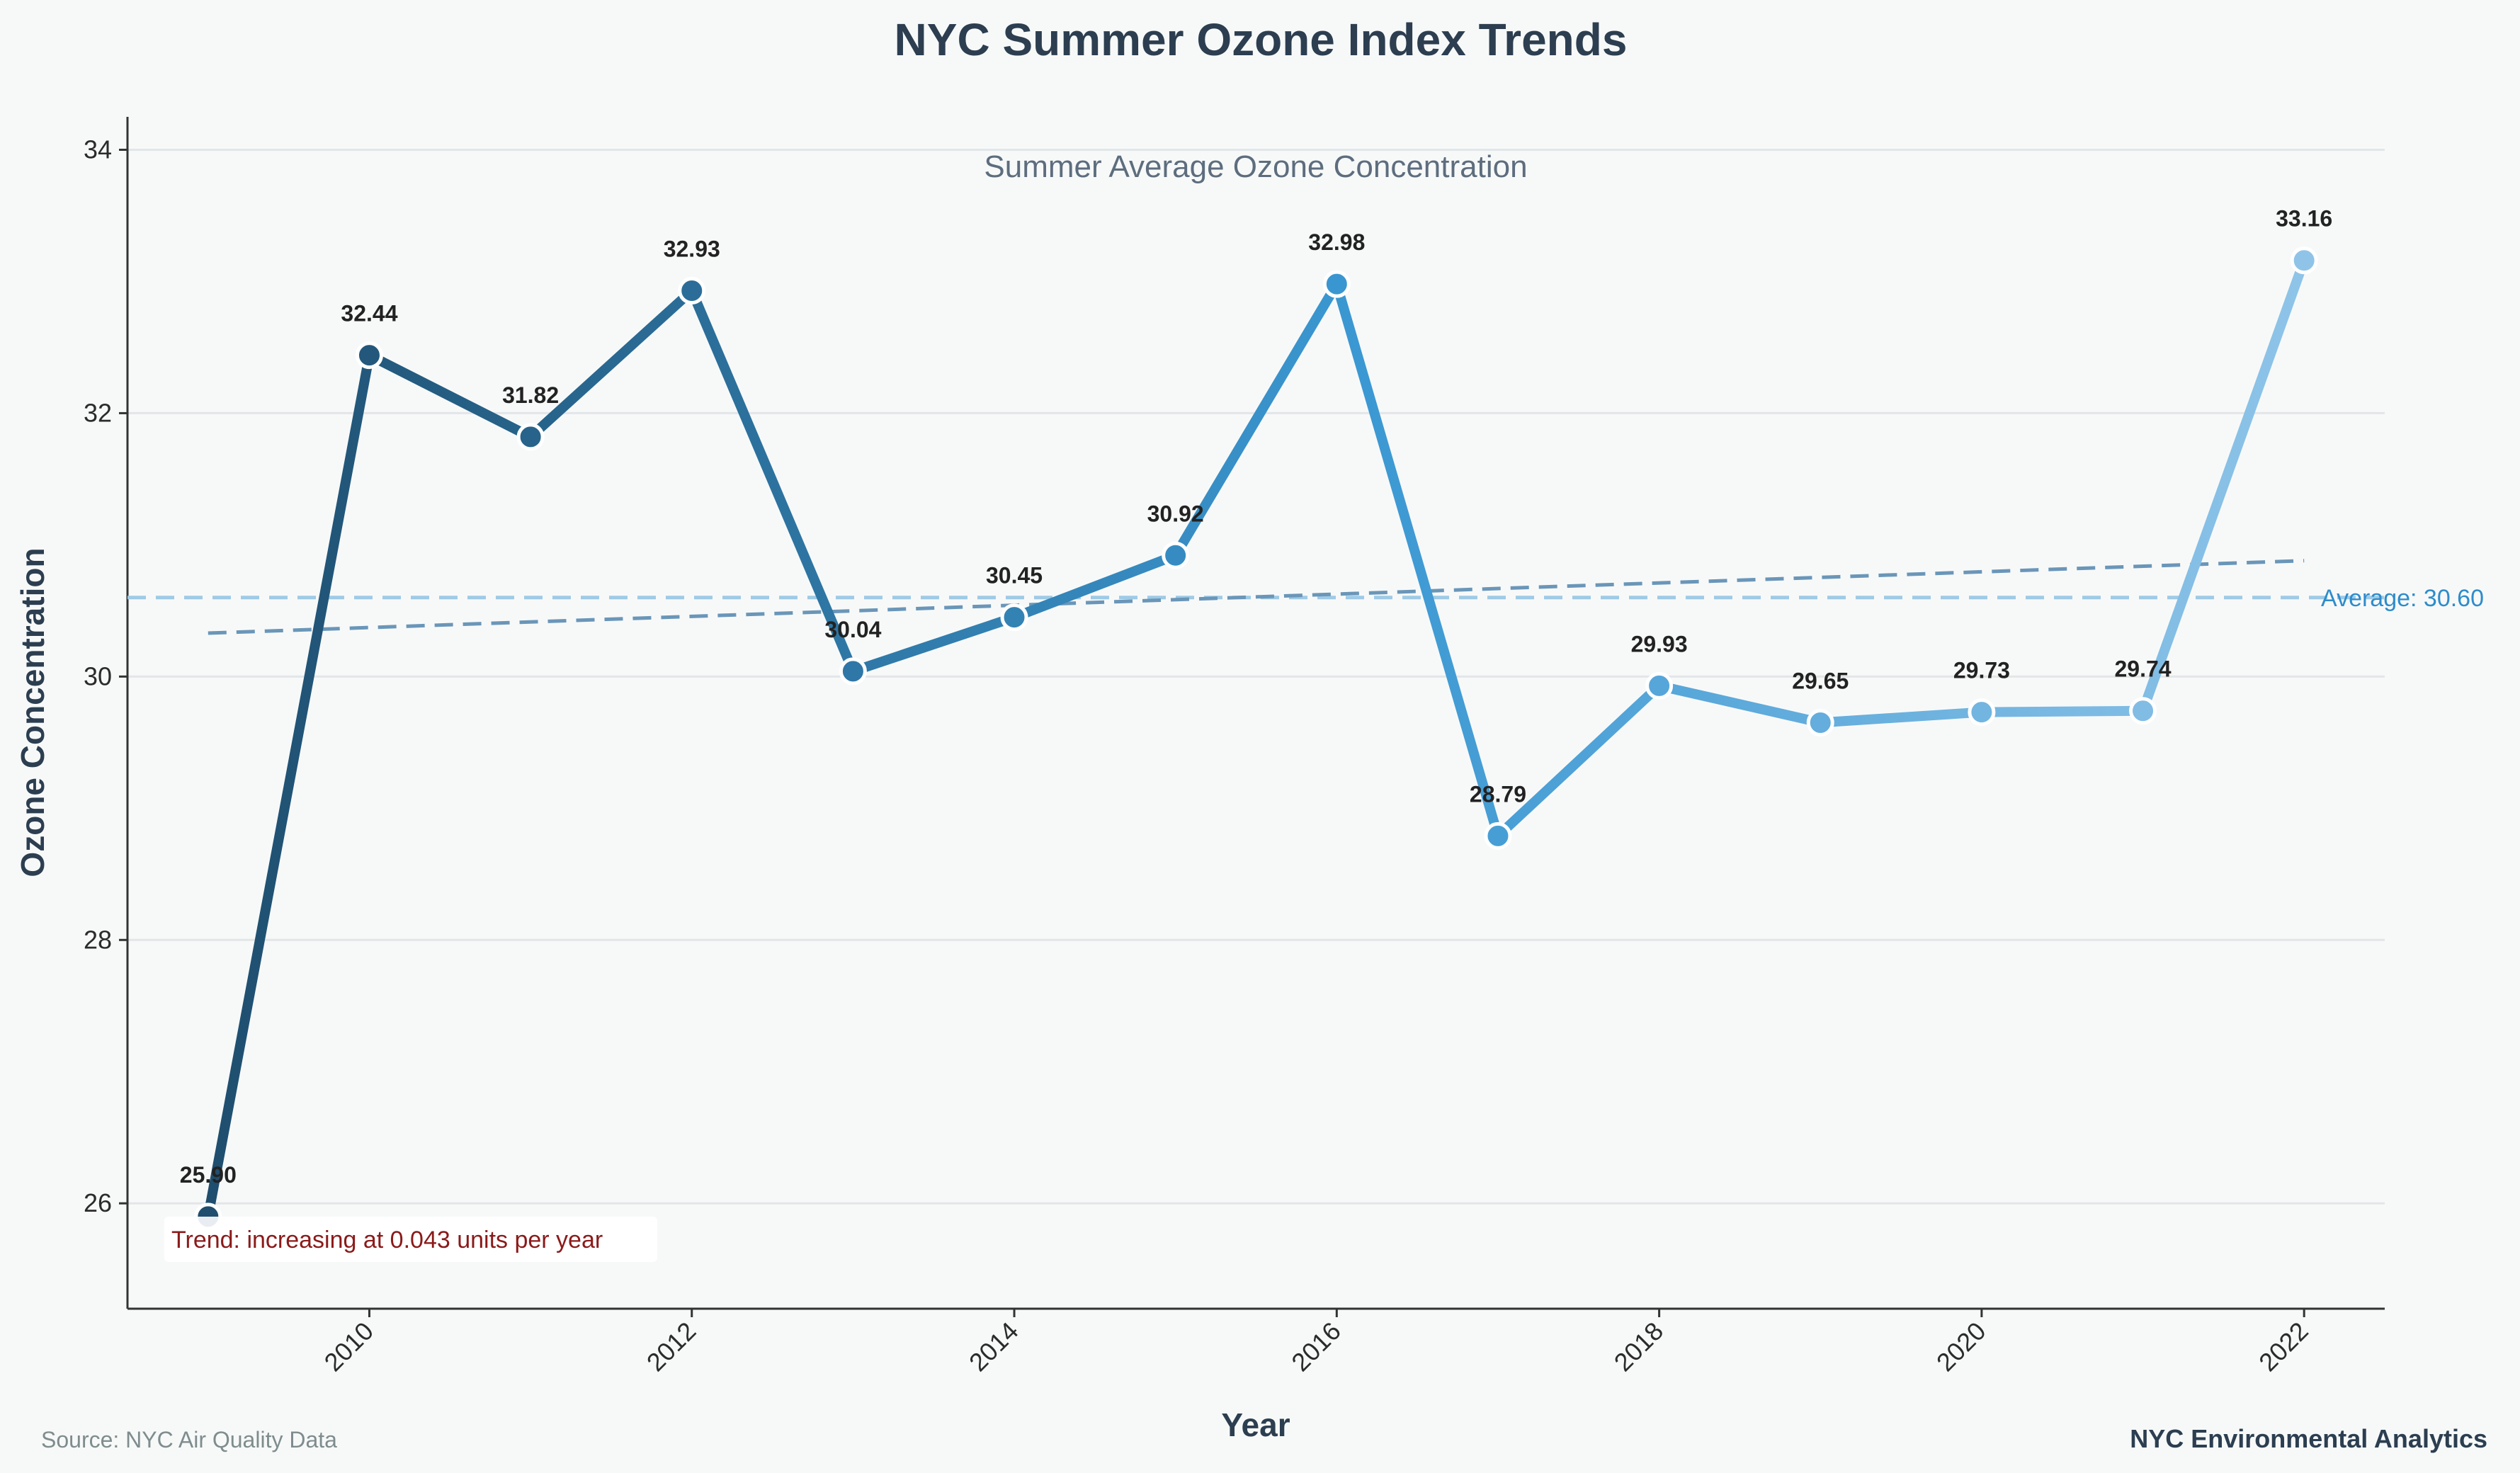  Describe the element at coordinates (2304, 219) in the screenshot. I see `data-label-2022: 33.16` at that location.